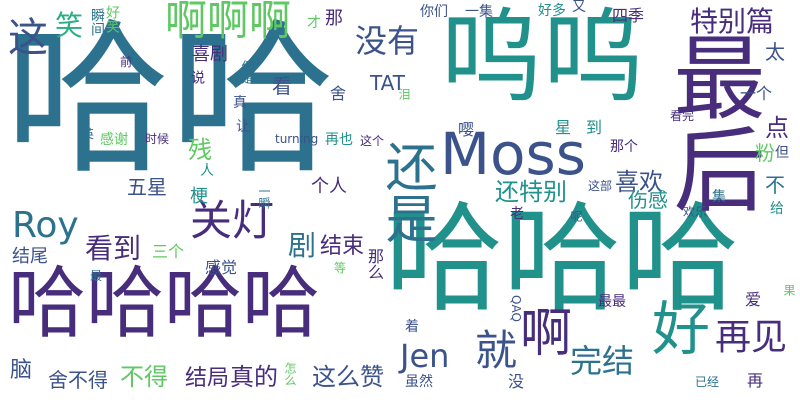 The image size is (800, 400). Describe the element at coordinates (602, 361) in the screenshot. I see `cloud-word: 完结` at that location.